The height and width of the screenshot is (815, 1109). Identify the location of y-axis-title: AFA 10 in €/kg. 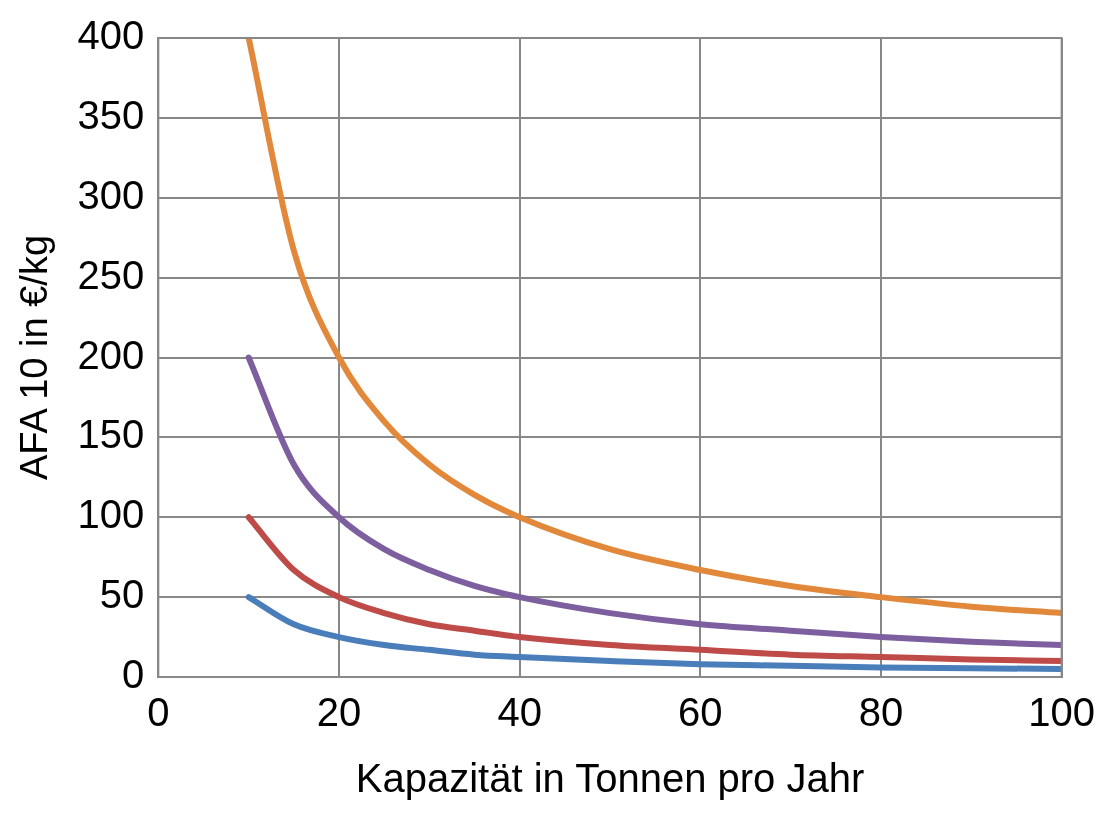
(34, 357).